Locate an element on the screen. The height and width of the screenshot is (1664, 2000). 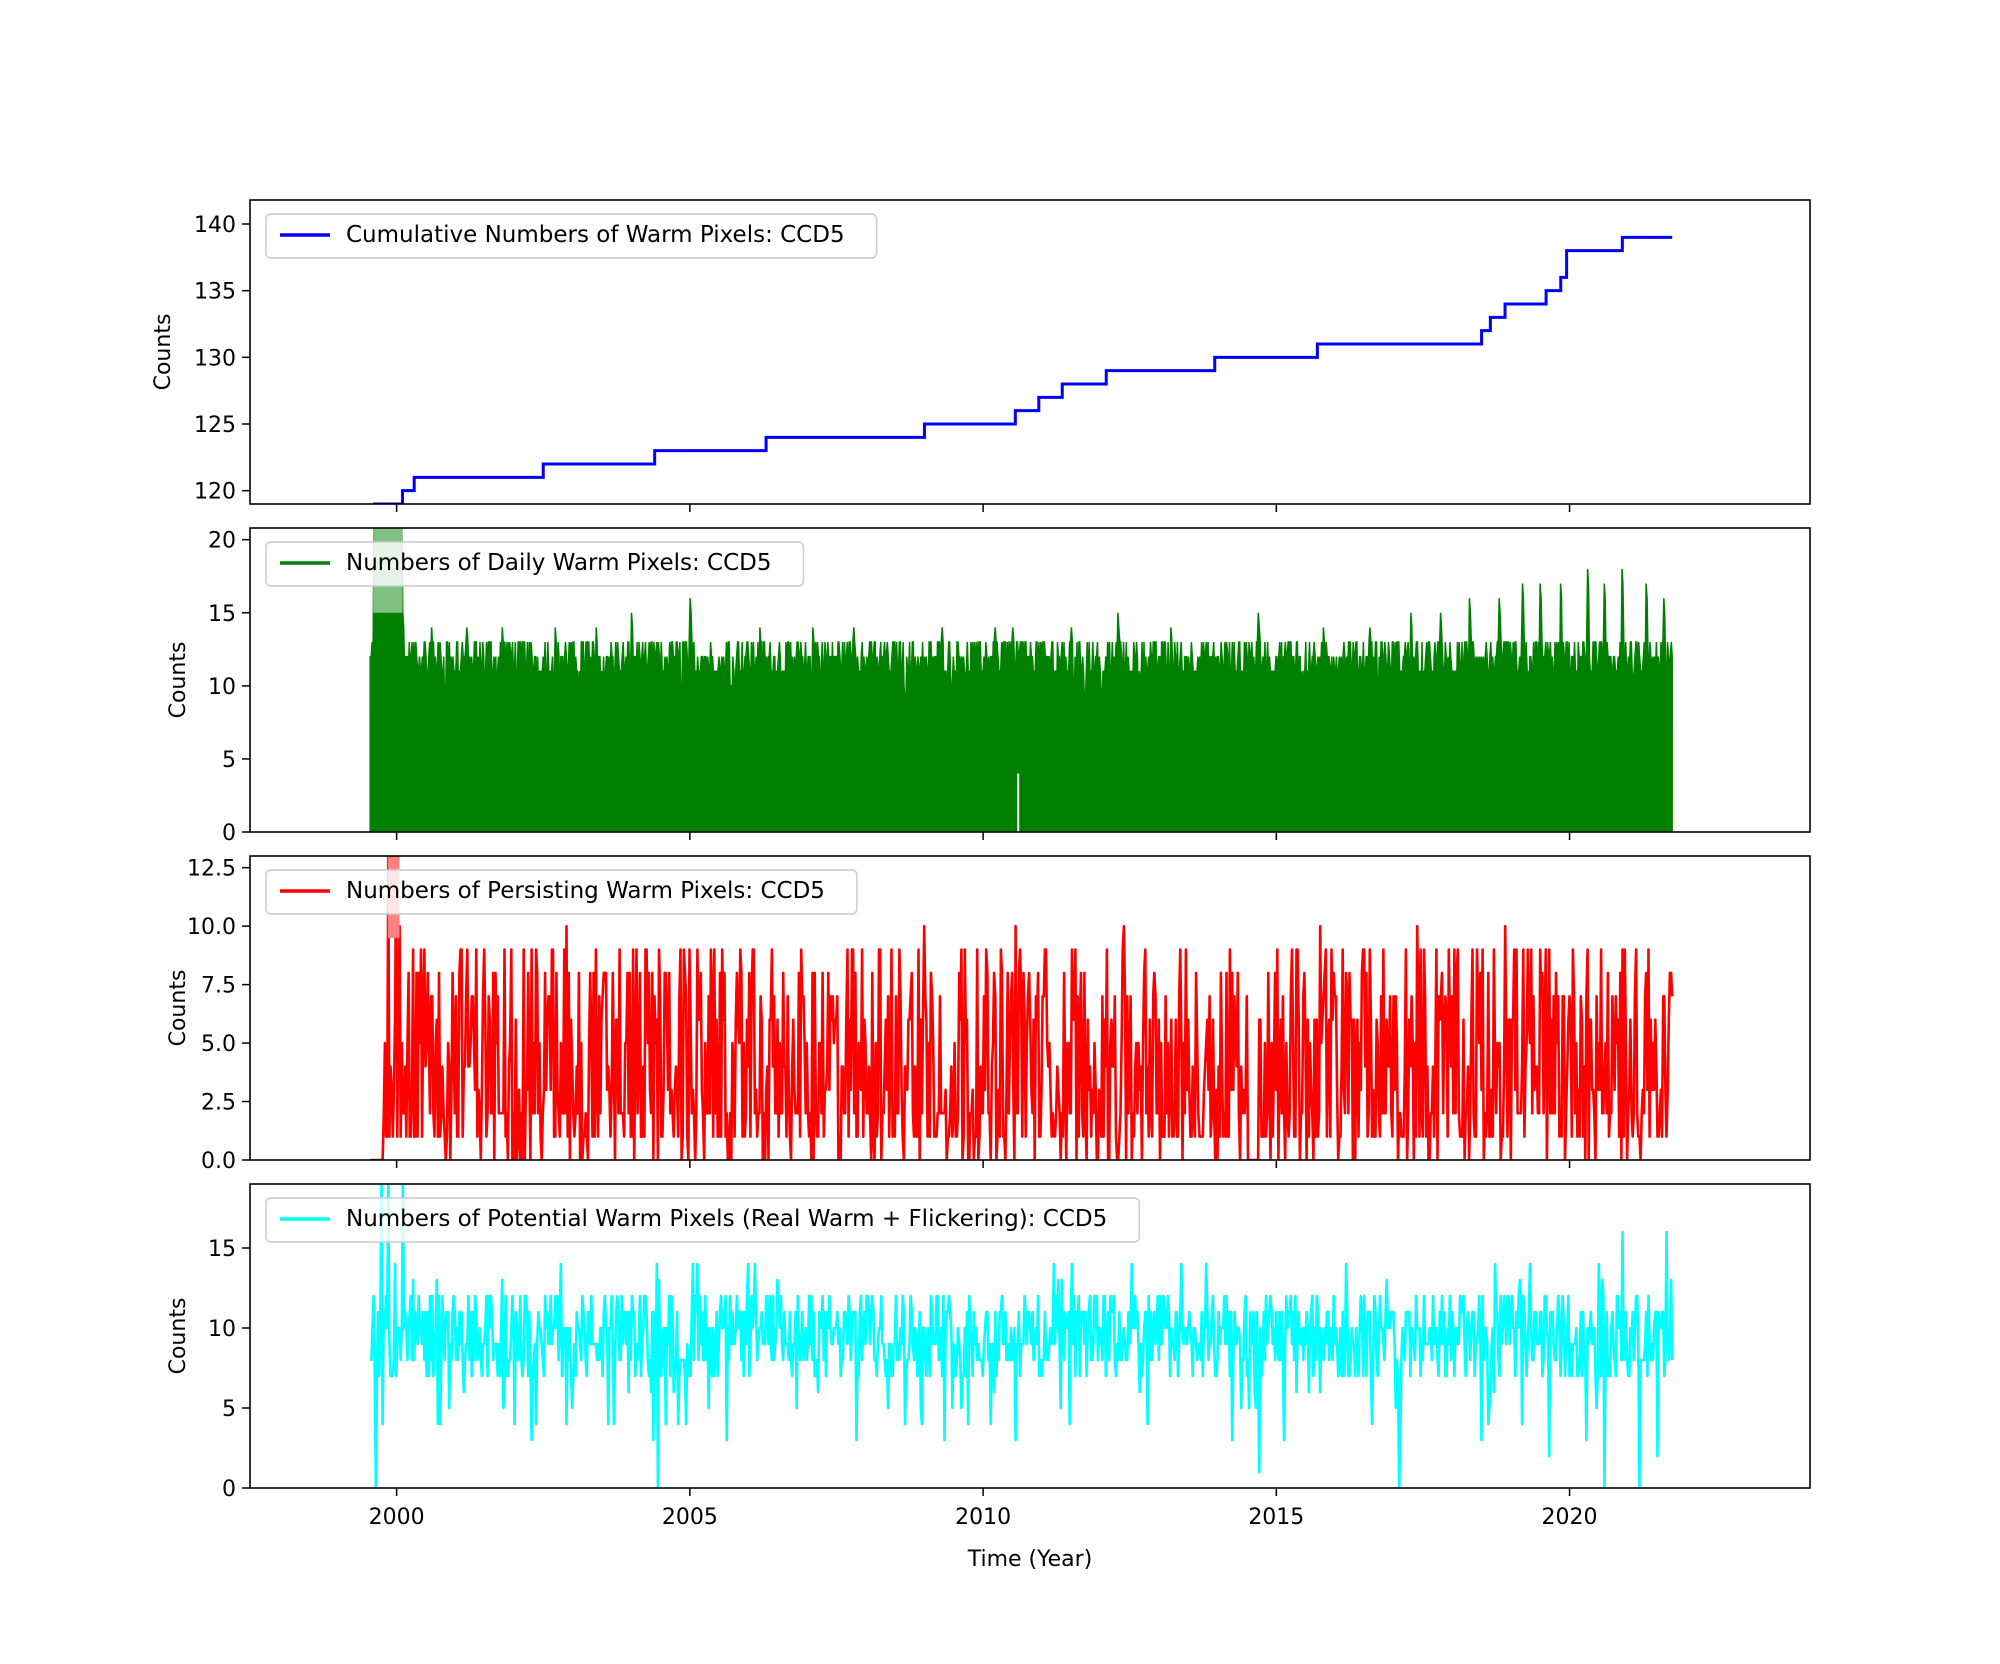
legend-label: Numbers of Daily Warm Pixels: CCD5 is located at coordinates (559, 563).